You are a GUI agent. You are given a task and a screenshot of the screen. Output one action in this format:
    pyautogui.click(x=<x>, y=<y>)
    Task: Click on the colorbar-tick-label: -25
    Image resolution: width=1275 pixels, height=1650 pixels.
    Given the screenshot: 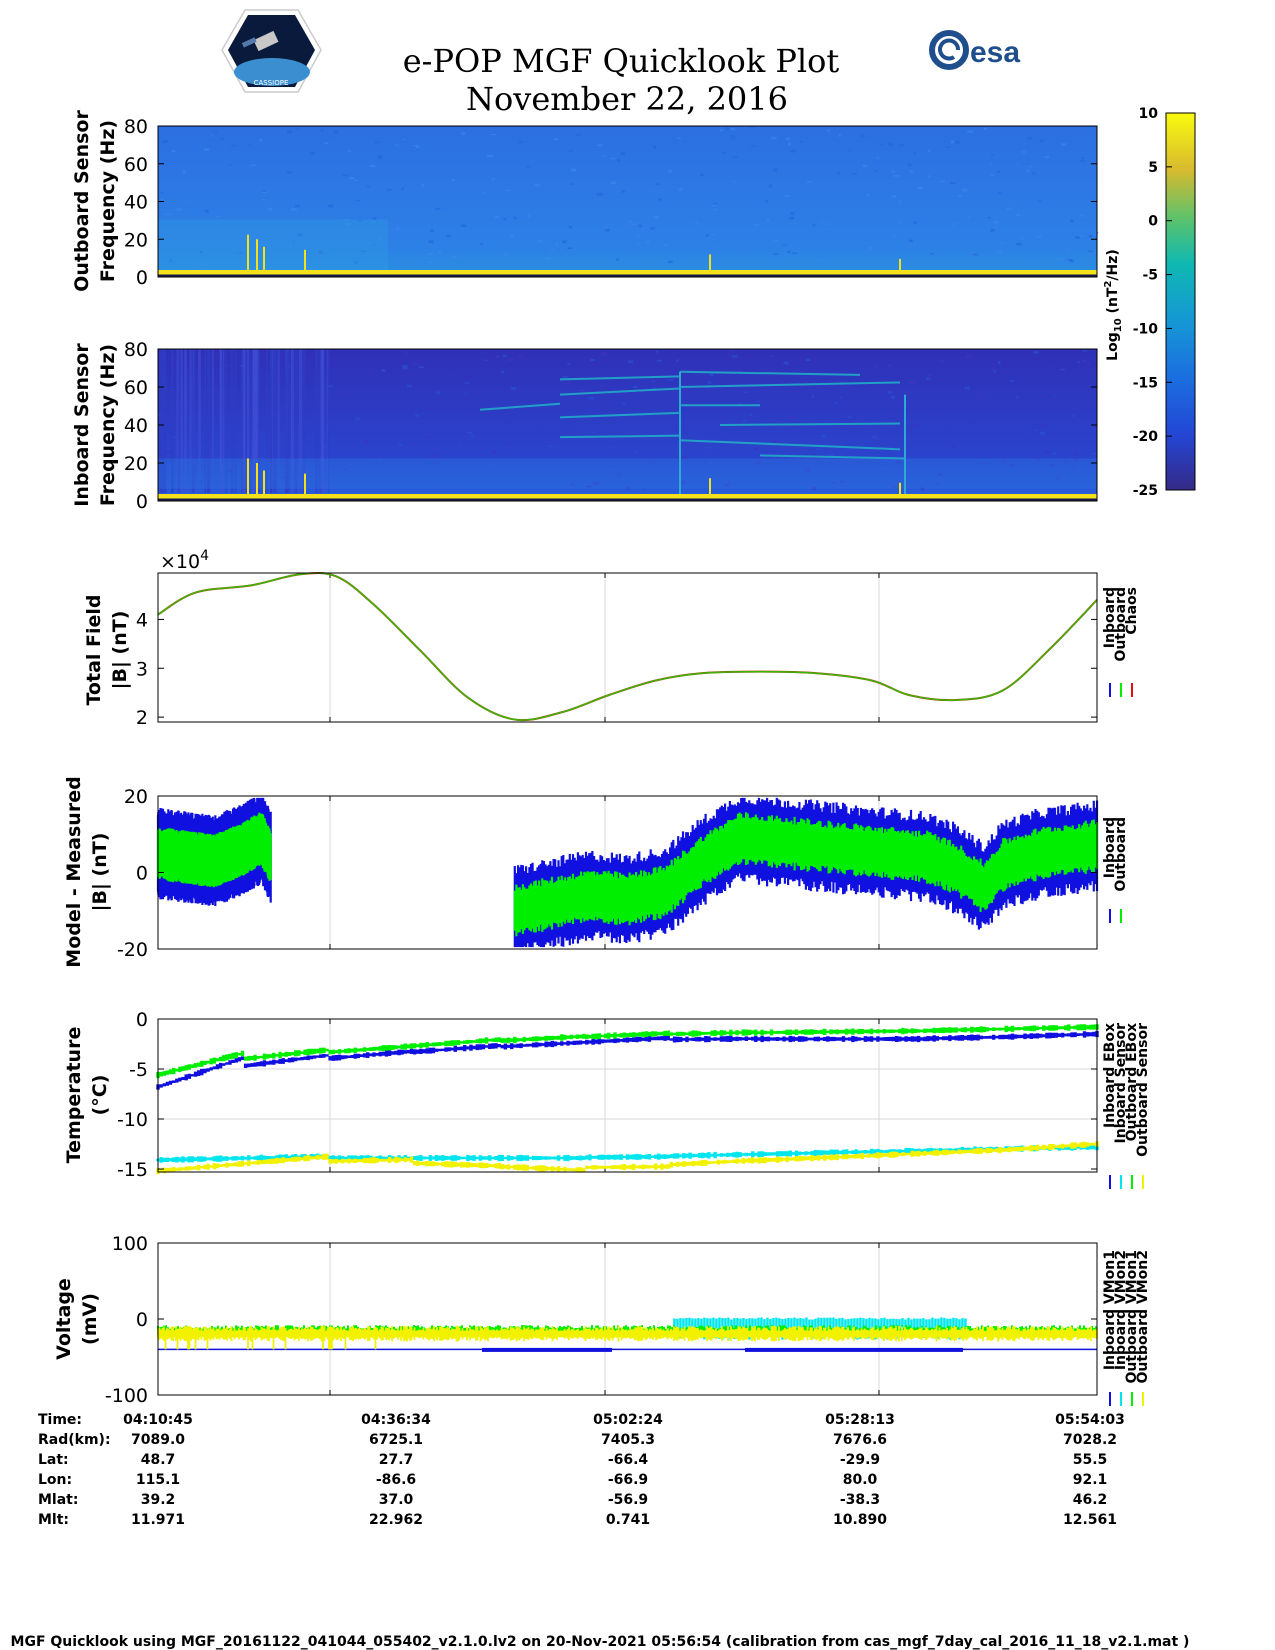 What is the action you would take?
    pyautogui.click(x=1145, y=491)
    